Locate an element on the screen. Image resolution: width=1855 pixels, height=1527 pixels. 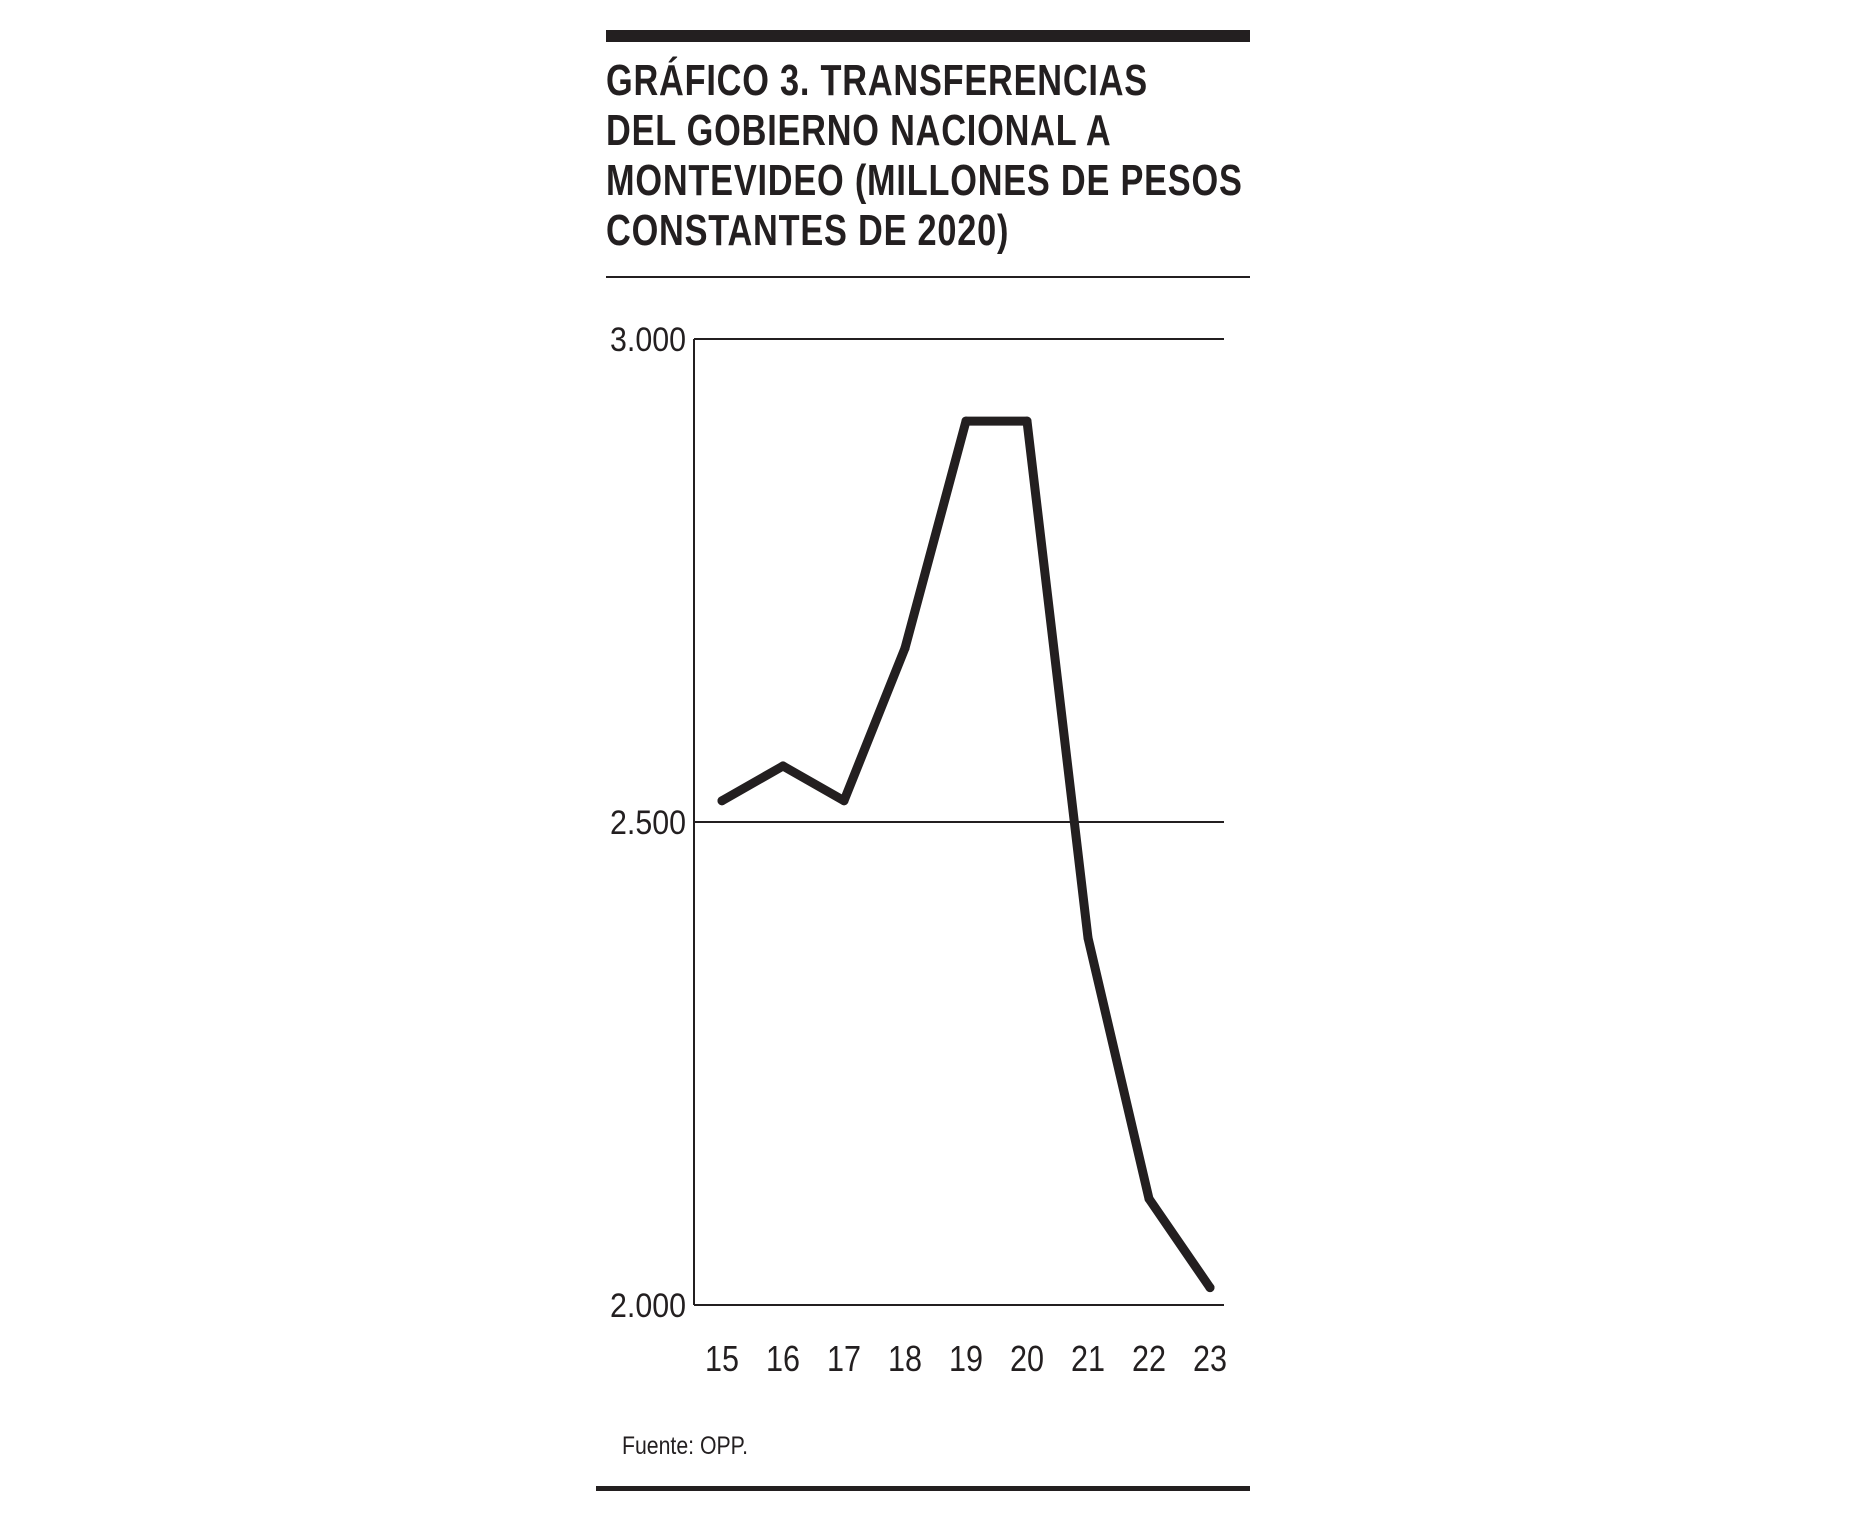
chart-title-line-2: DEL GOBIERNO NACIONAL A is located at coordinates (859, 130).